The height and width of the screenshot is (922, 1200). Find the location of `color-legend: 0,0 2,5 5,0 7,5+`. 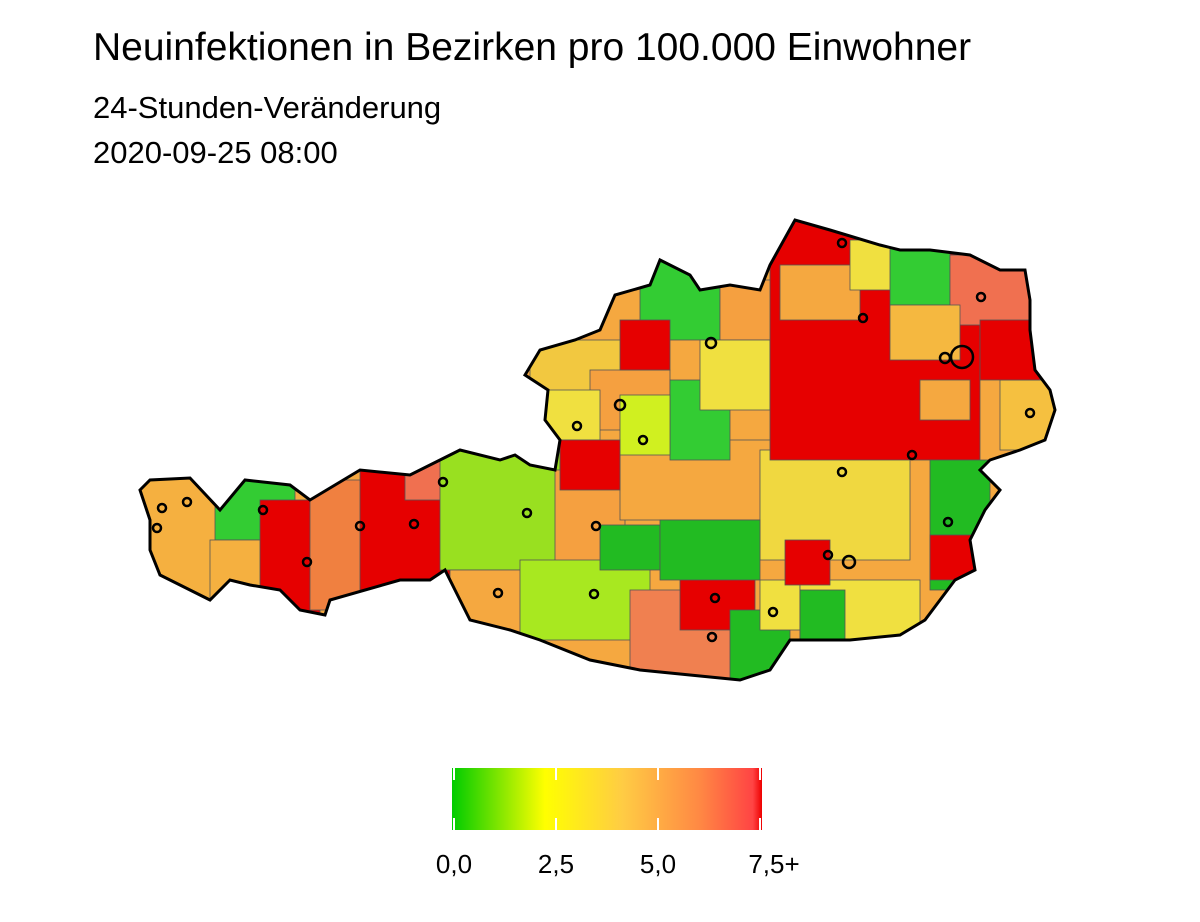

color-legend: 0,0 2,5 5,0 7,5+ is located at coordinates (618, 823).